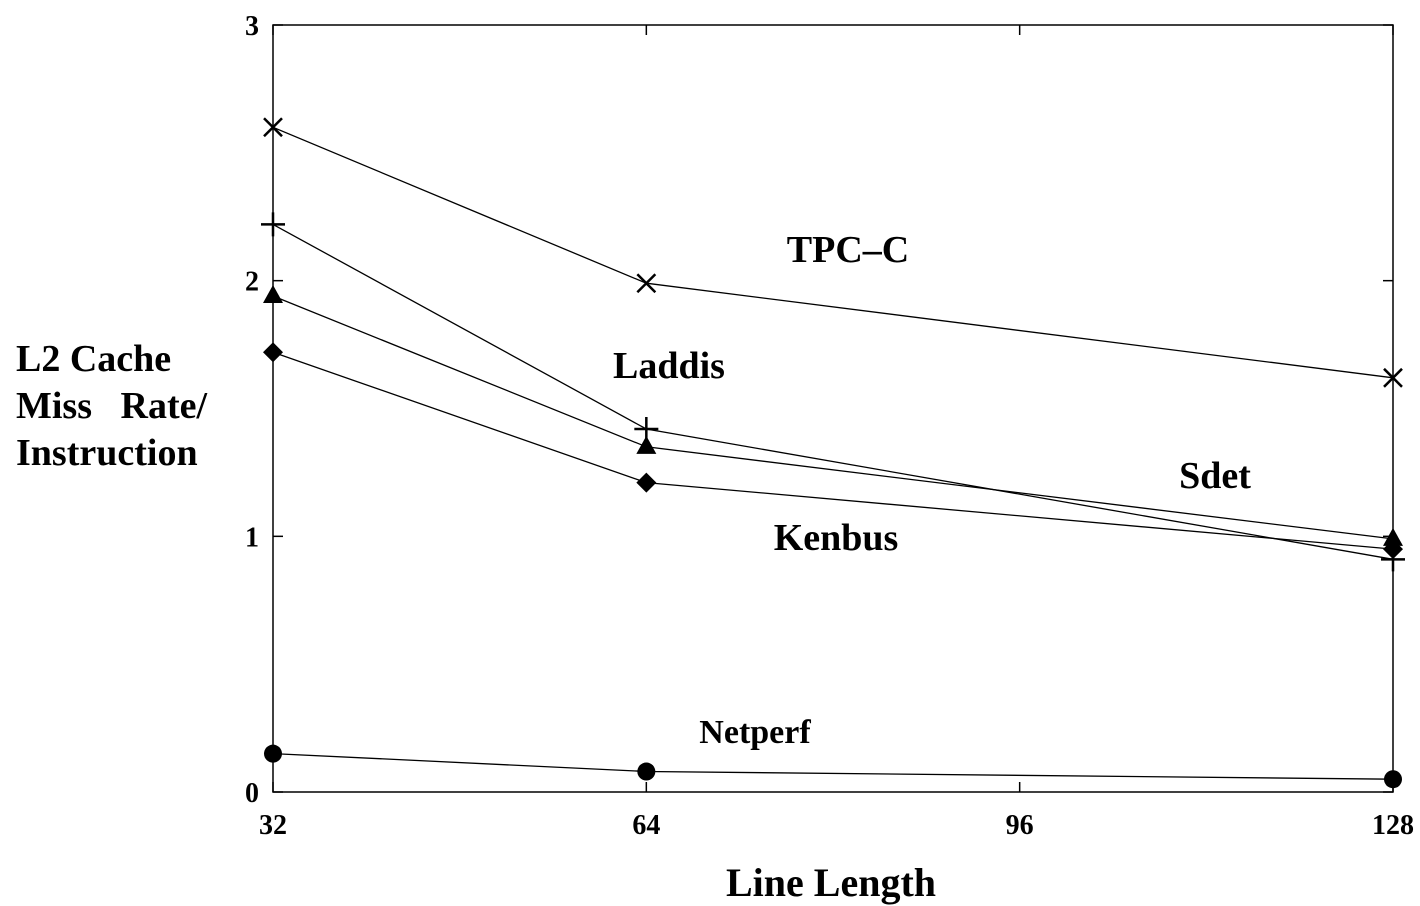 The height and width of the screenshot is (906, 1420). Describe the element at coordinates (836, 538) in the screenshot. I see `series-label-kenbus: Kenbus` at that location.